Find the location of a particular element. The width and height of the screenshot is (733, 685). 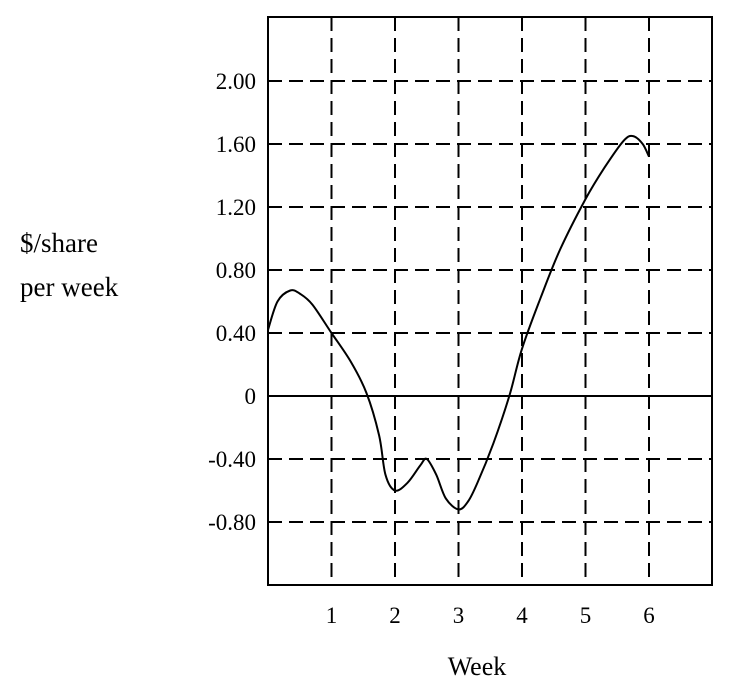

x-tick-label: 4 is located at coordinates (522, 615).